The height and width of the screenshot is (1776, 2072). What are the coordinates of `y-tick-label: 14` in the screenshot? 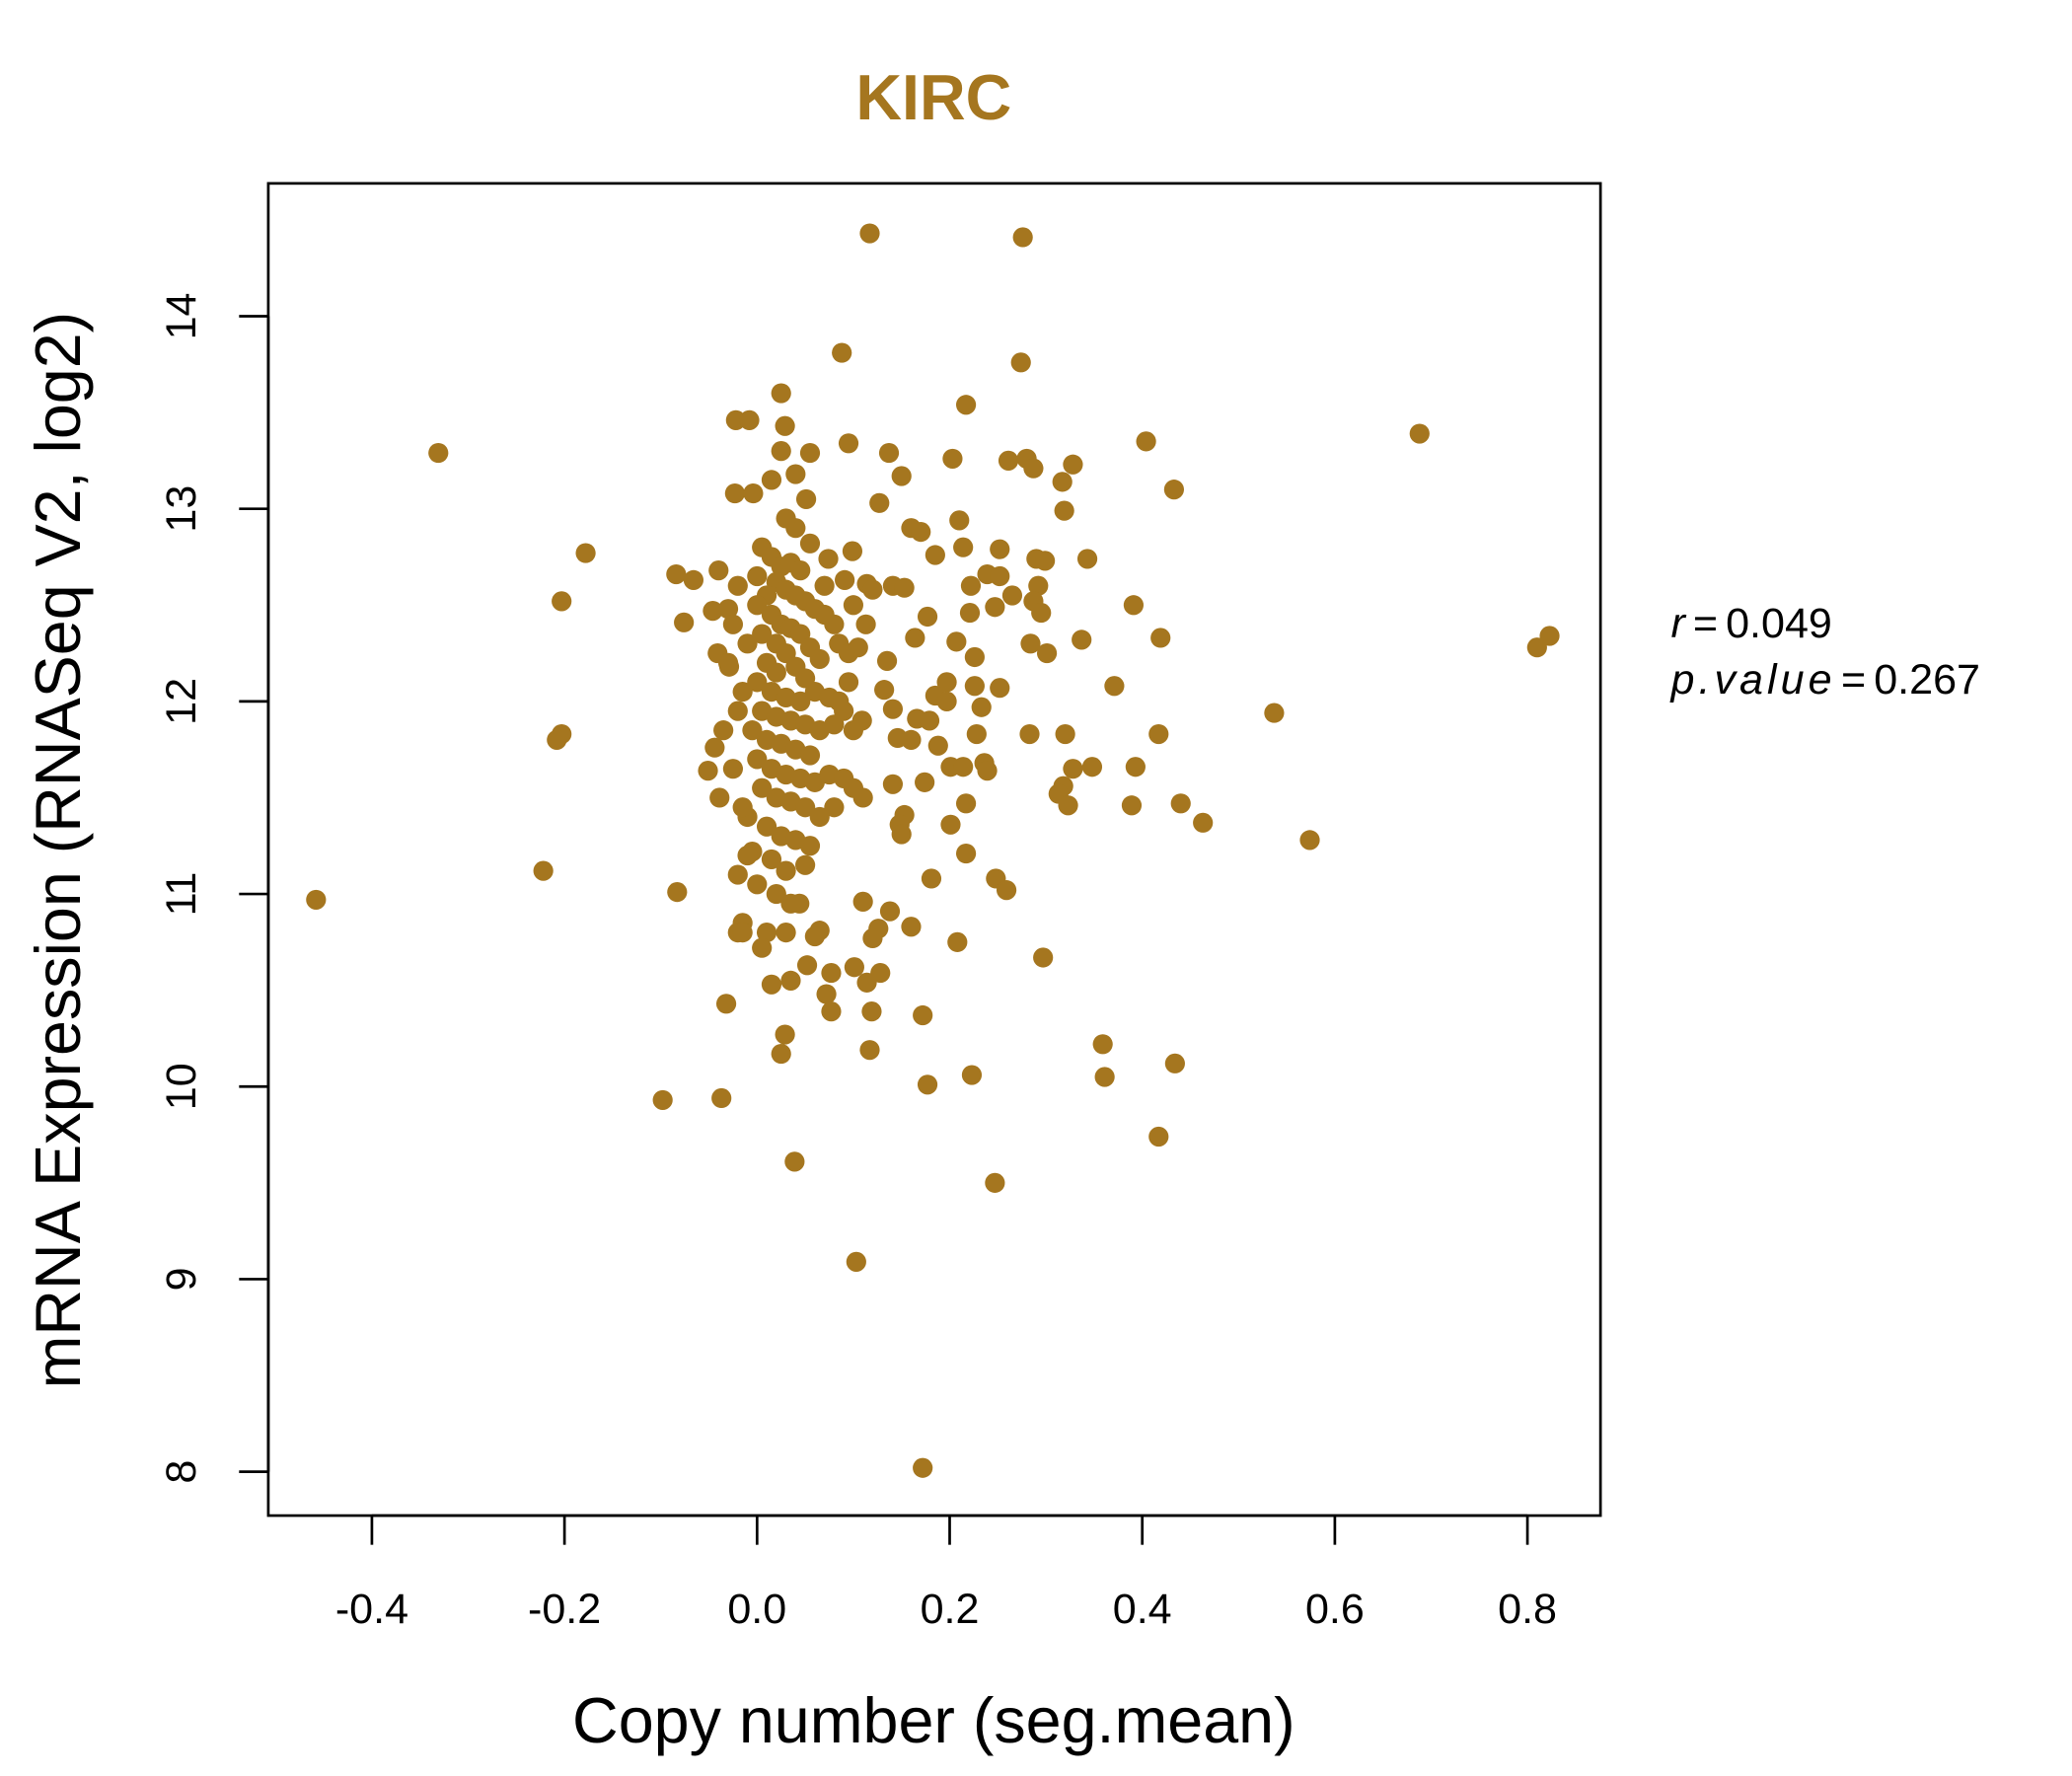 It's located at (181, 316).